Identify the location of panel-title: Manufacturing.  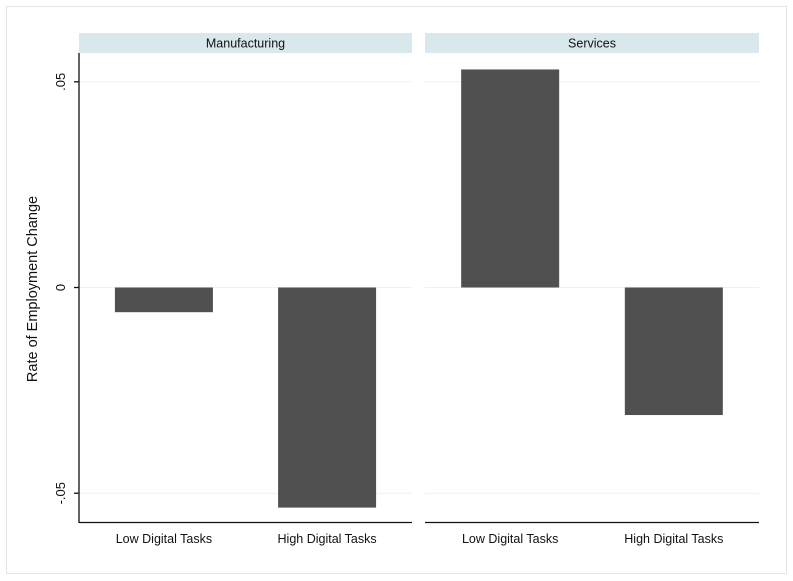
(245, 44).